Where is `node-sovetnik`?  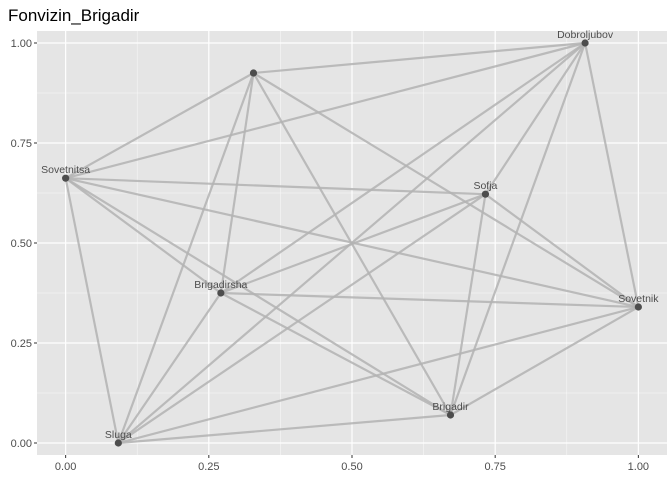 node-sovetnik is located at coordinates (638, 307).